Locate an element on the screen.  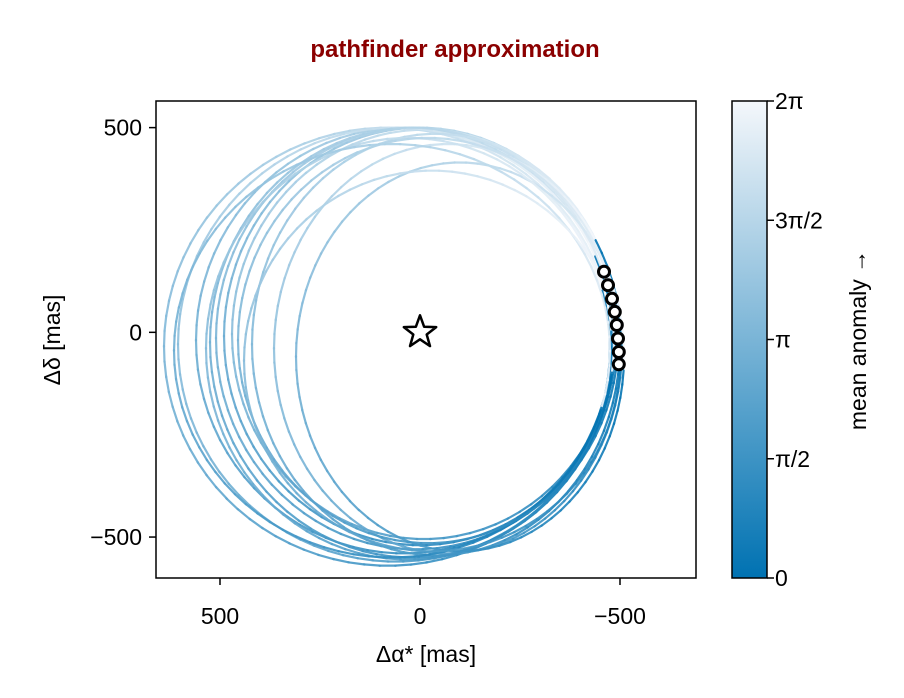
colorbar-tick-label: 3π/2 is located at coordinates (799, 220).